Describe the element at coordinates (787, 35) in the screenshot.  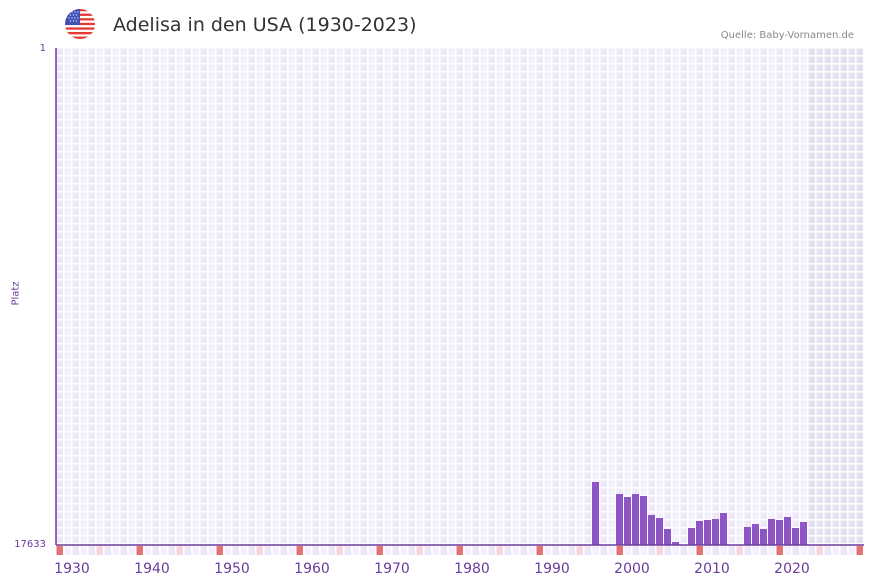
I see `source-credit: Quelle: Baby-Vornamen.de` at that location.